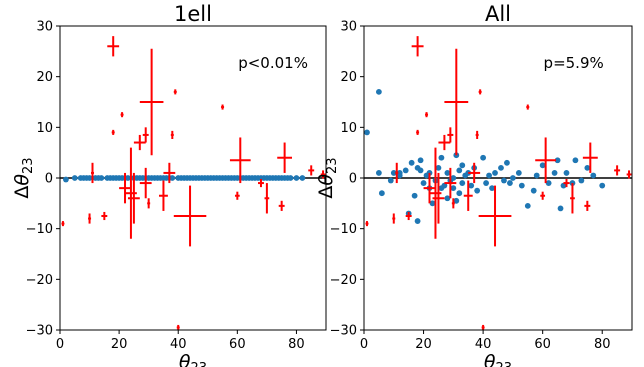 The width and height of the screenshot is (644, 367). I want to click on x-axis-label: θ23, so click(498, 359).